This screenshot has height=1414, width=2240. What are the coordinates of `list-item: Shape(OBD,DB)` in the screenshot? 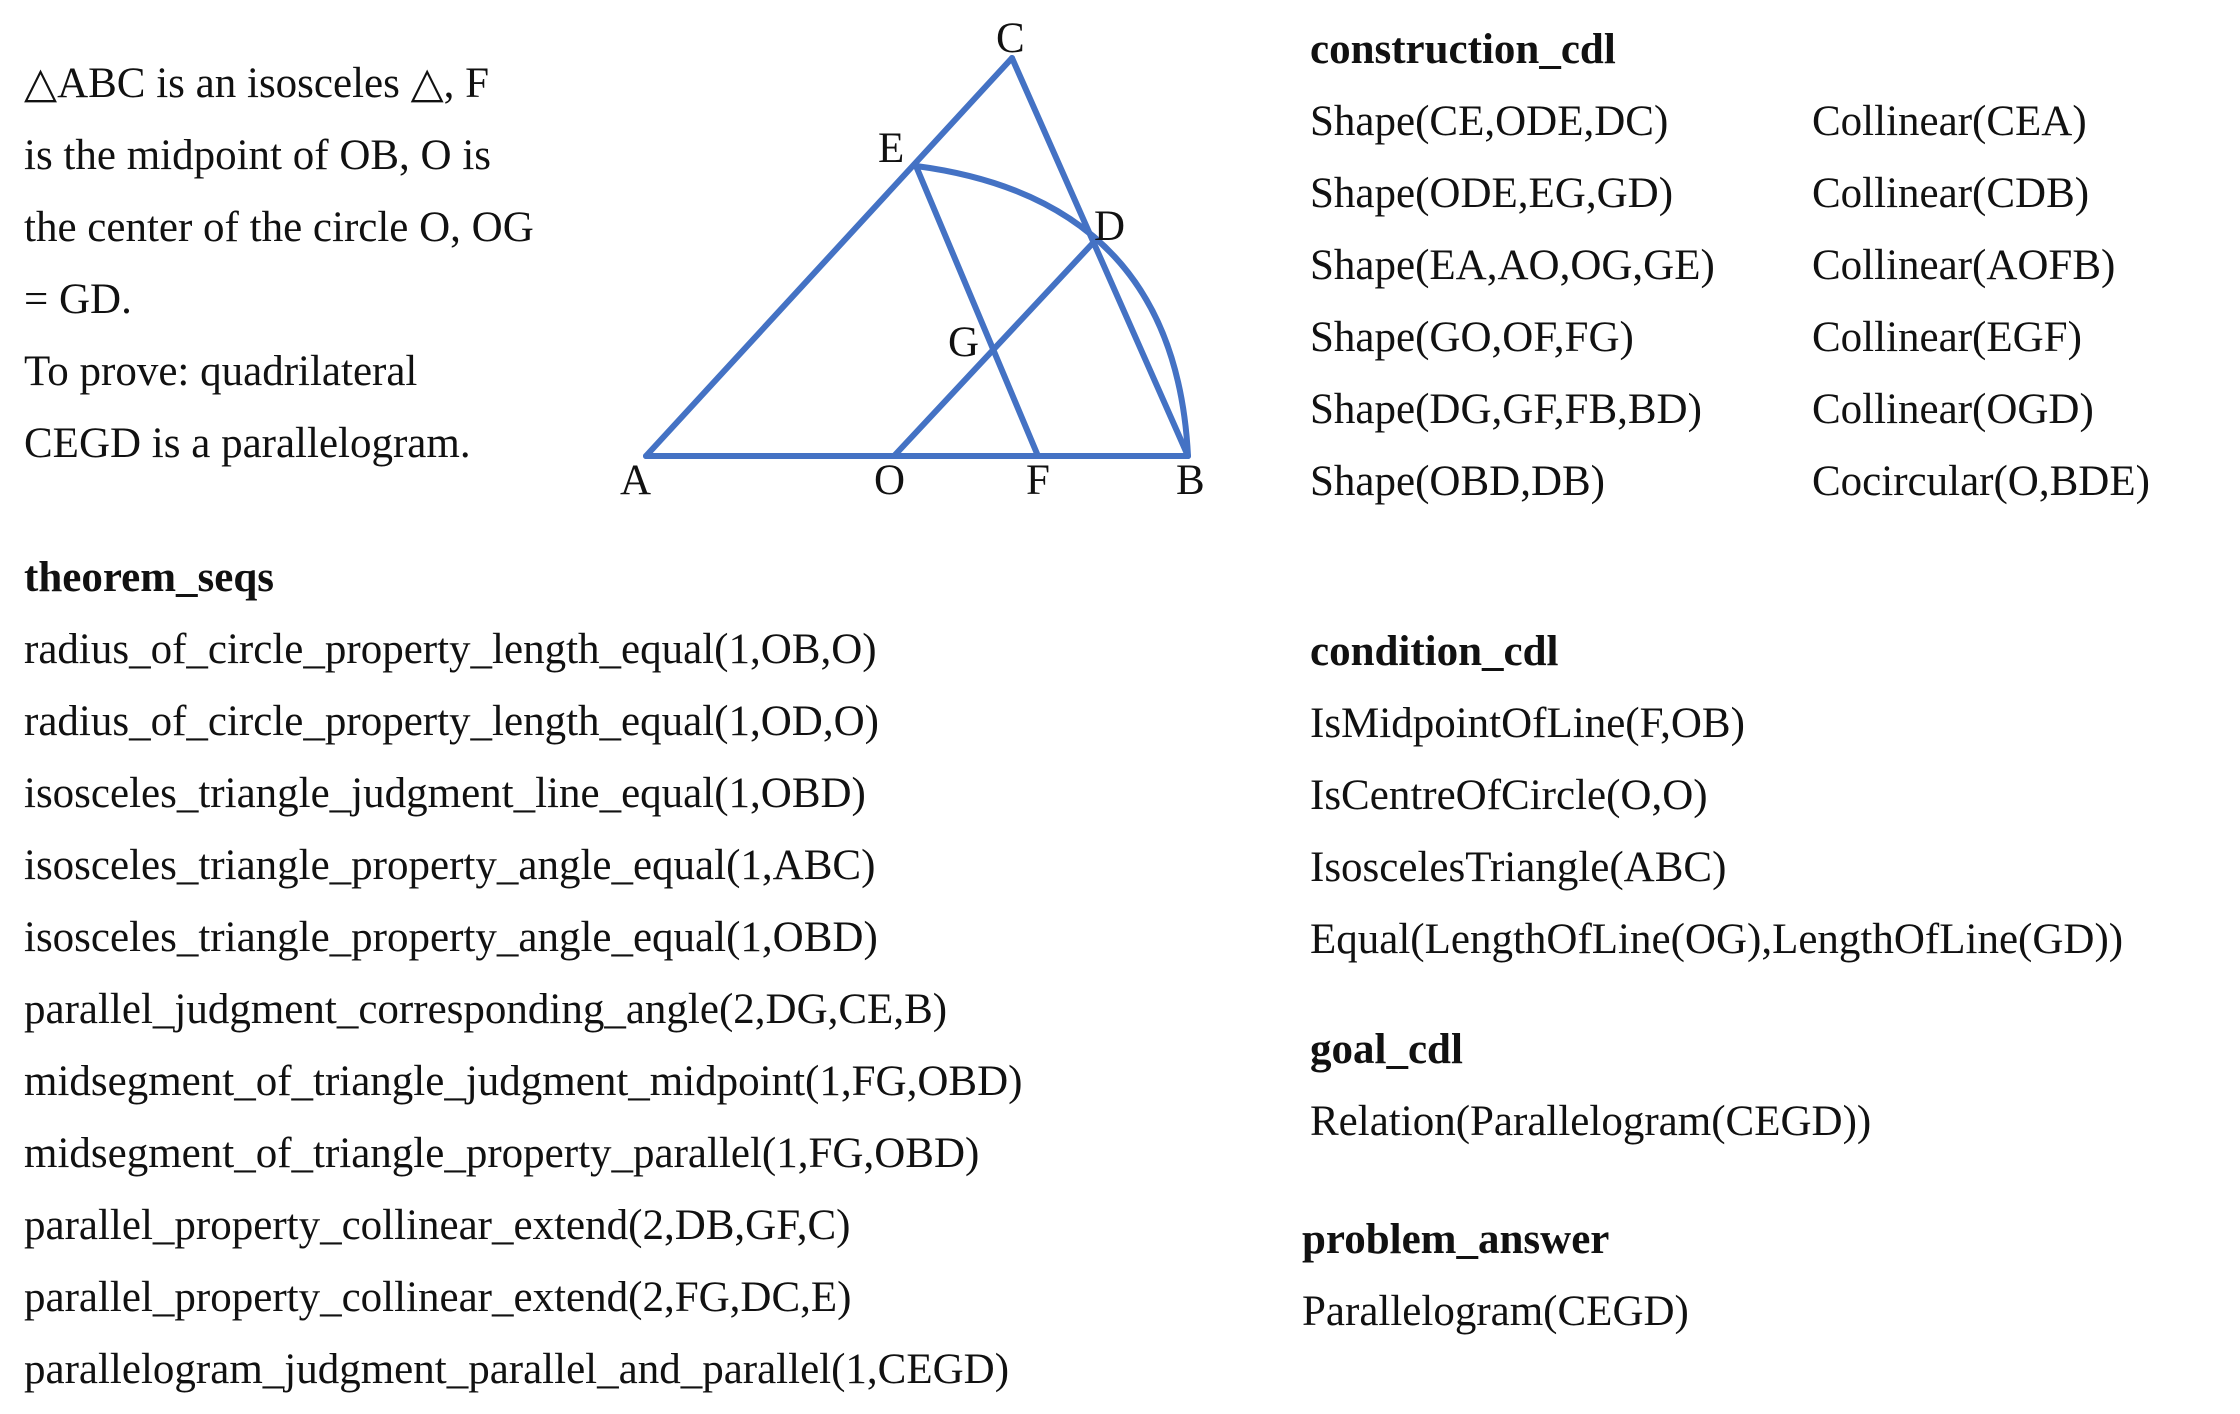 It's located at (1457, 481).